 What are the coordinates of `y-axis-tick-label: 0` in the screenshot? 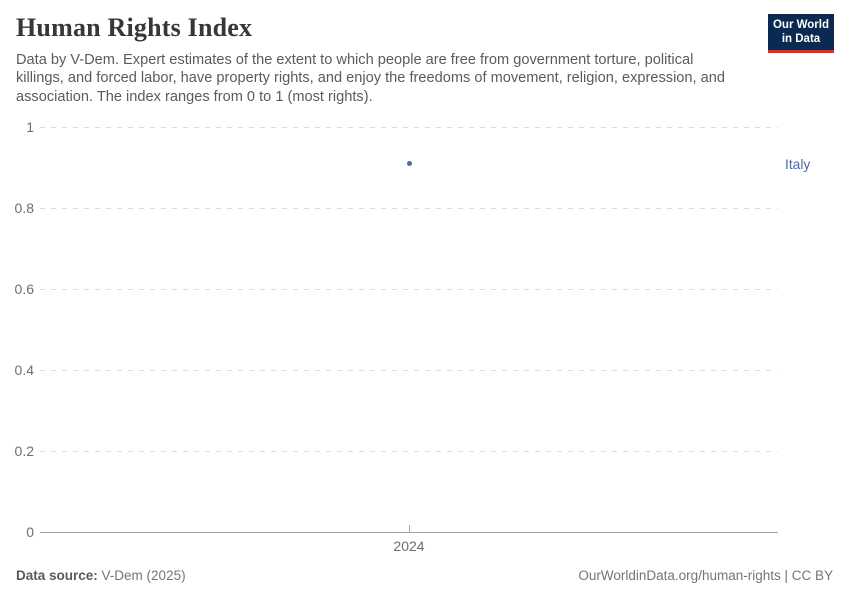 It's located at (30, 532).